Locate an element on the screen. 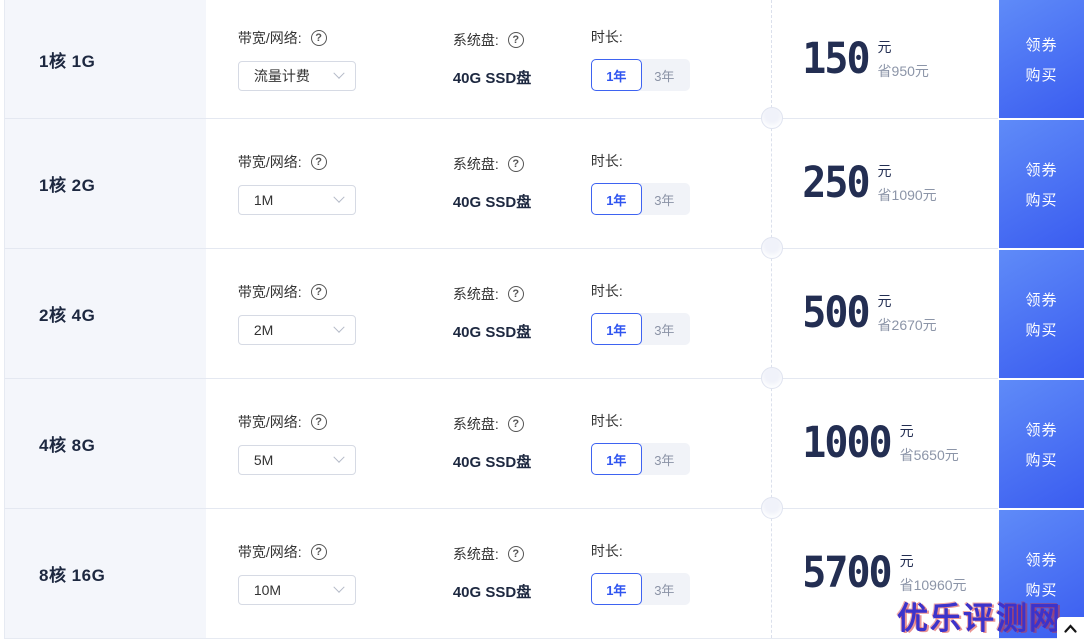 Image resolution: width=1084 pixels, height=640 pixels. savings-label: 省950元 is located at coordinates (903, 71).